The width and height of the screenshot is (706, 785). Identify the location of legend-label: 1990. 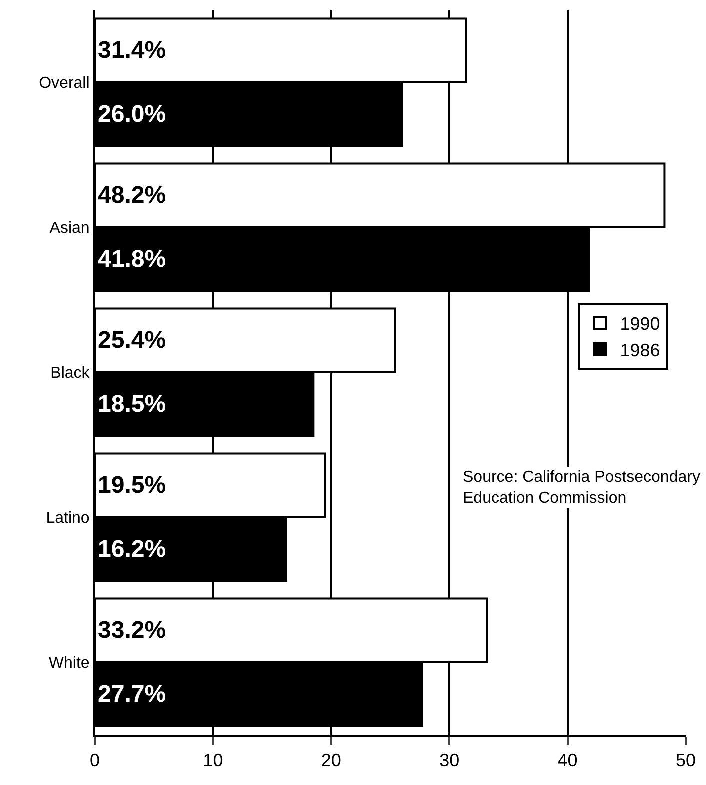
(640, 324).